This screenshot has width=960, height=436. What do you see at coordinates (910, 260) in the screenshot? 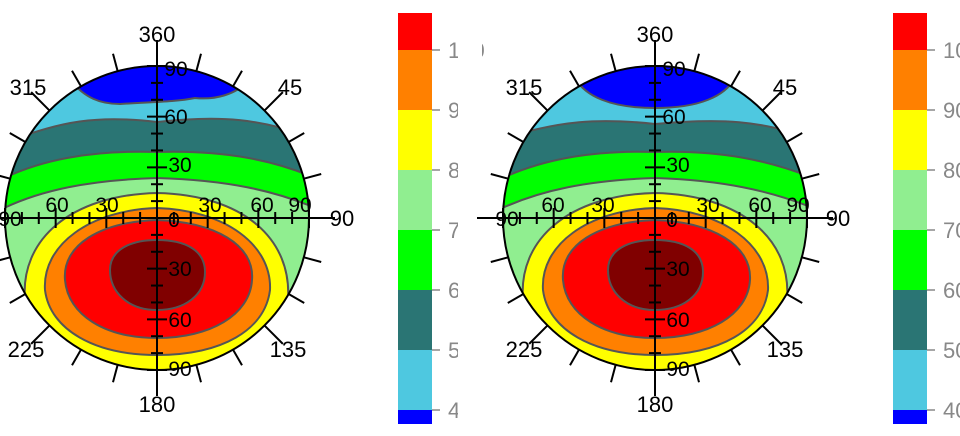
I see `colorbar-swatch-green` at bounding box center [910, 260].